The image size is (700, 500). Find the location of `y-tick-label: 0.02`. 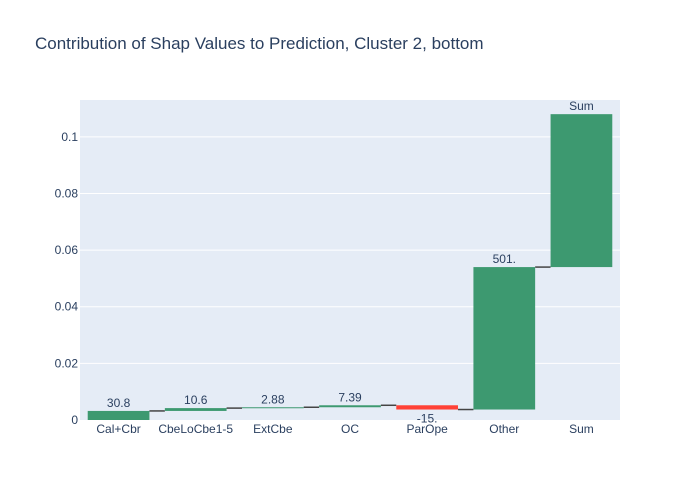

y-tick-label: 0.02 is located at coordinates (67, 363).